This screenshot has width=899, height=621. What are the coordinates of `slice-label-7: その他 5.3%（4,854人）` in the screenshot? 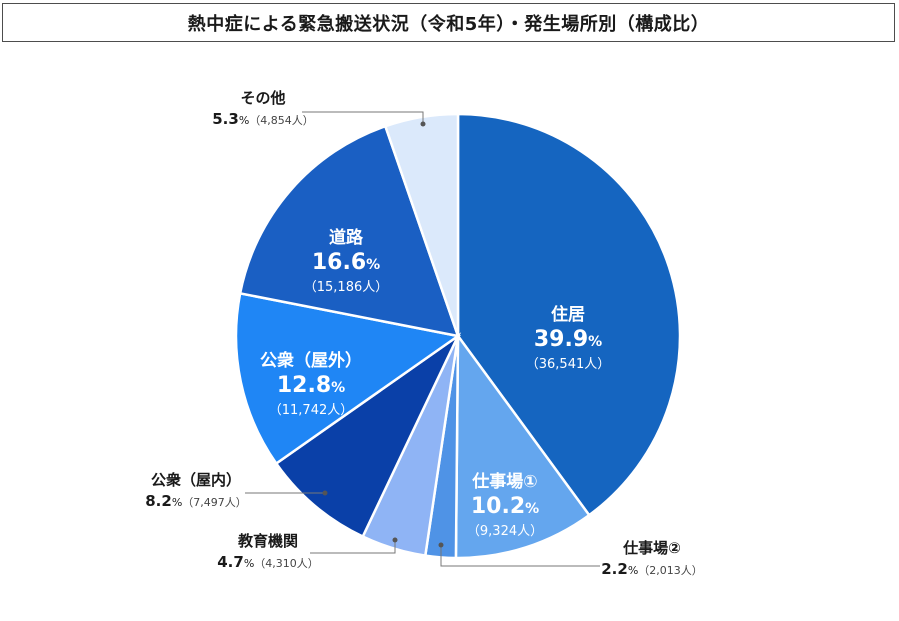 It's located at (263, 108).